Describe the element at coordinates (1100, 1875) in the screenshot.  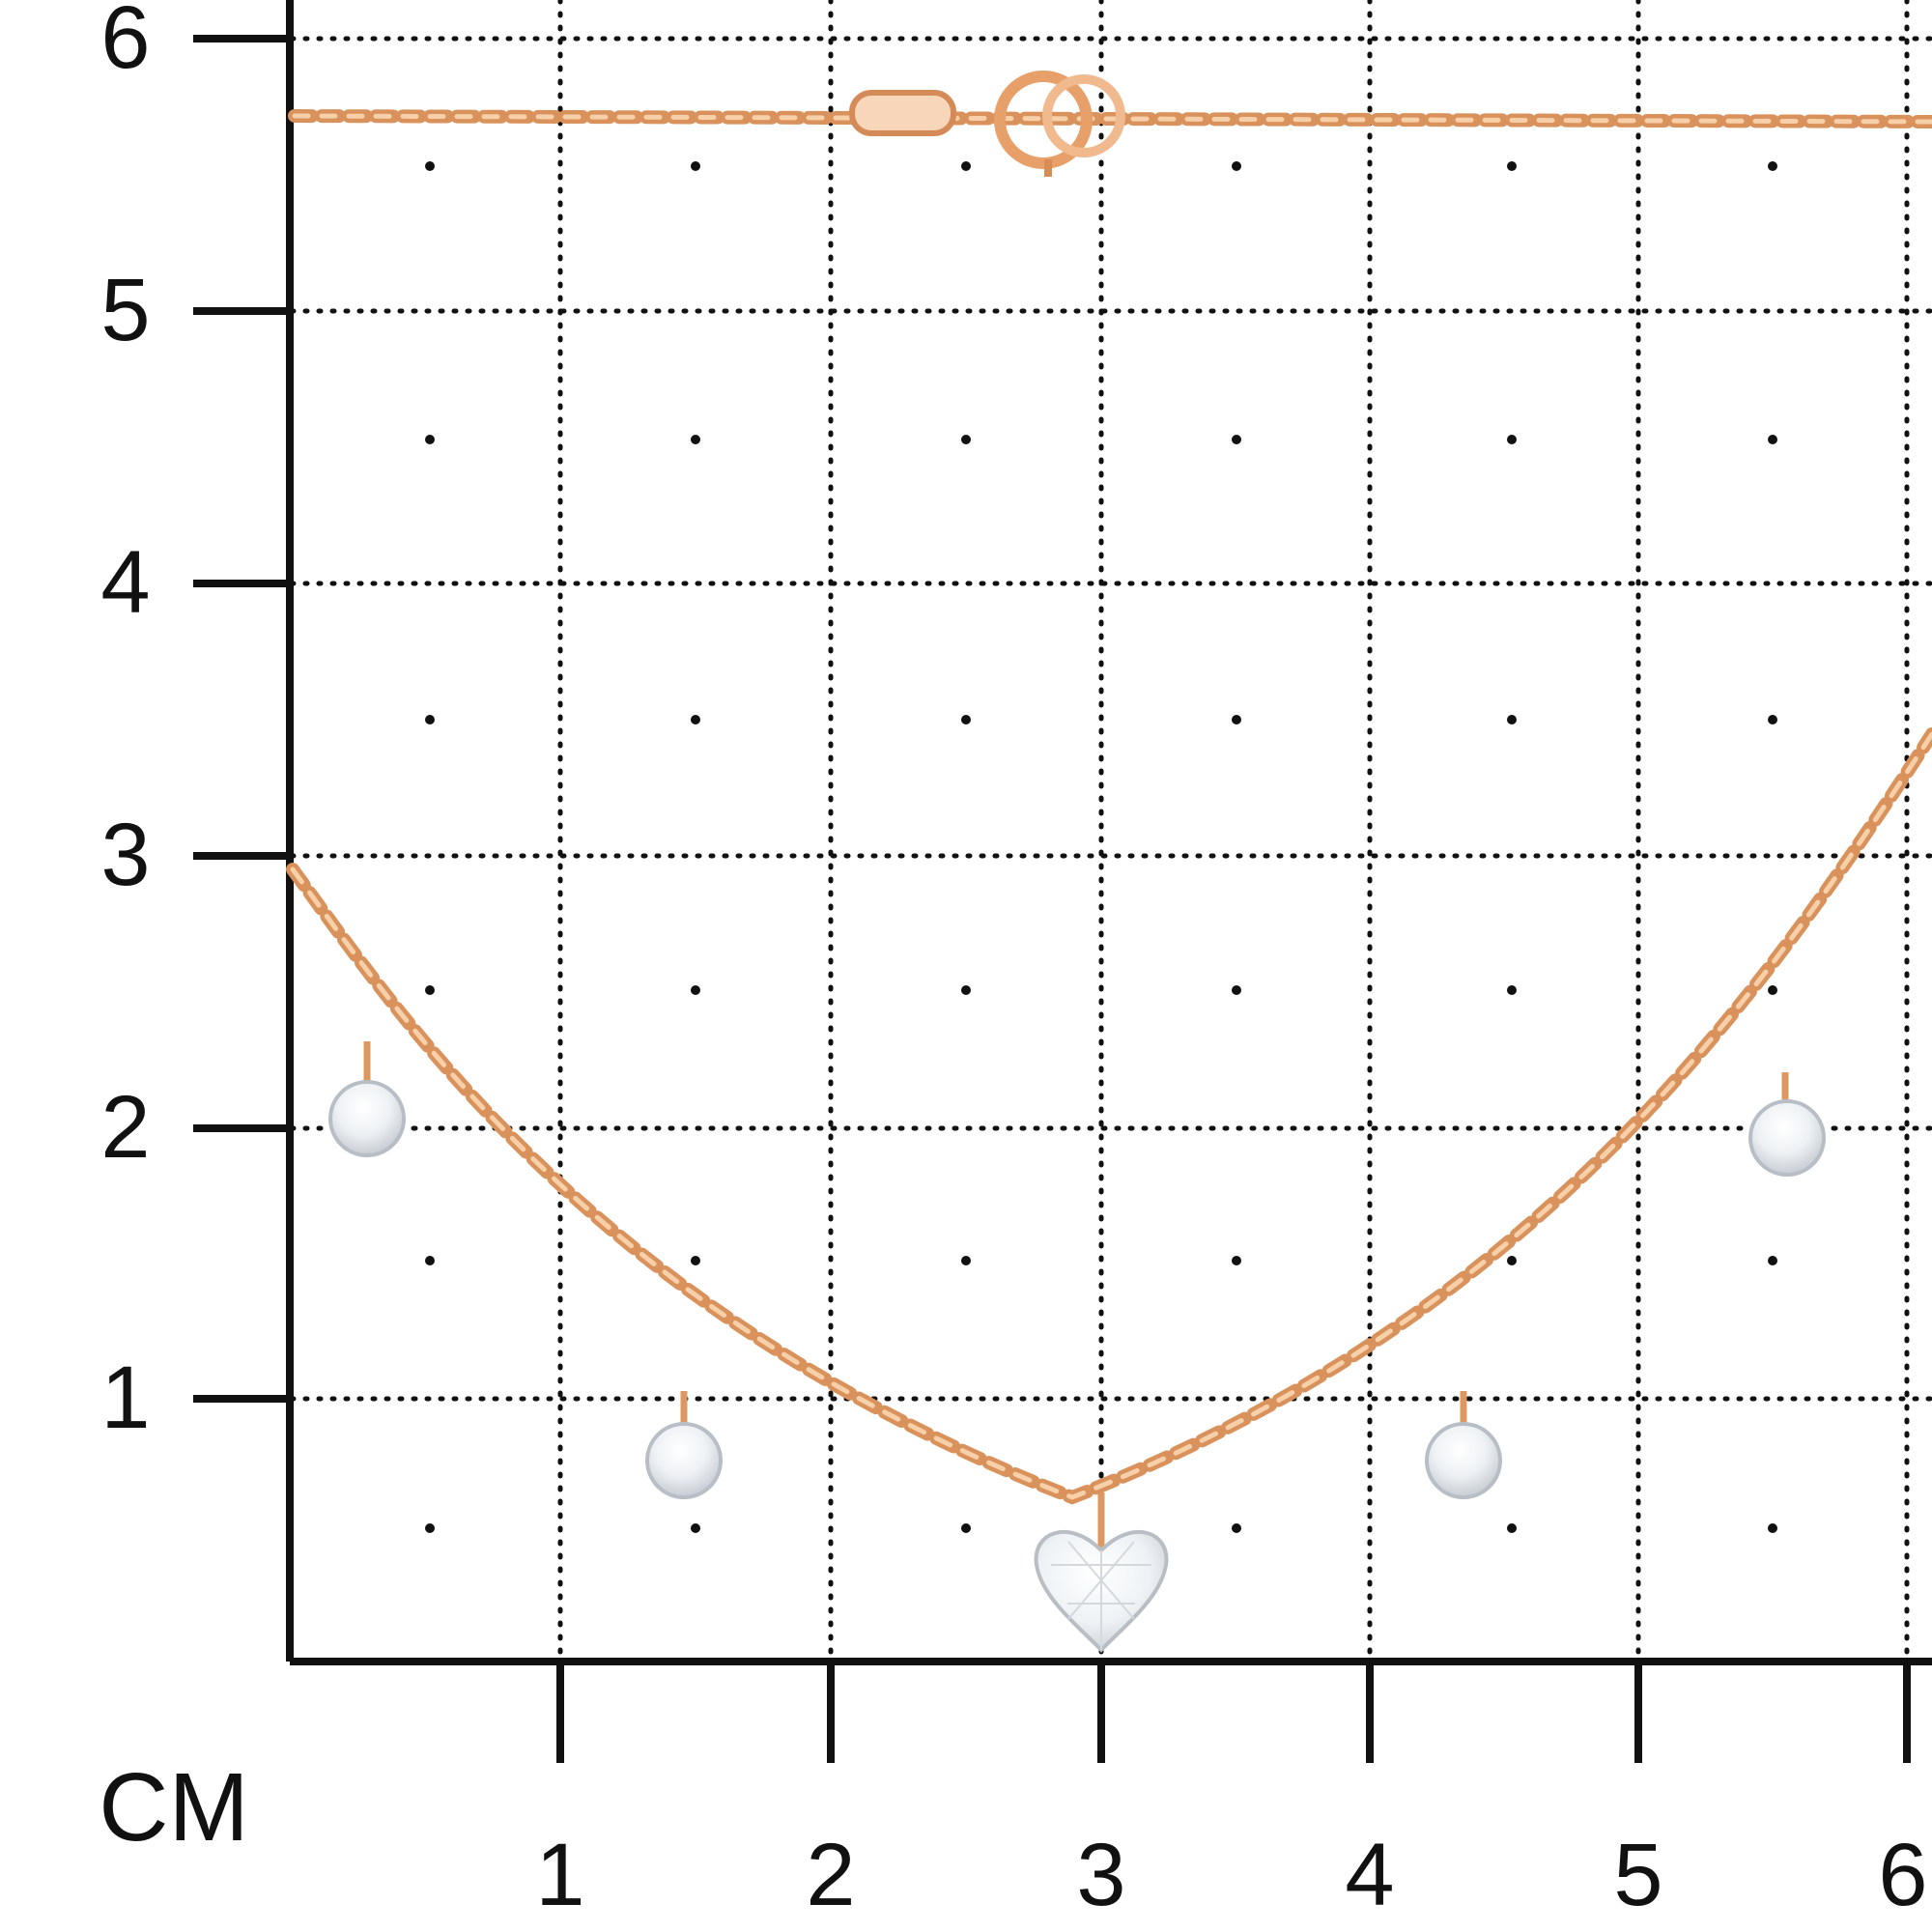
I see `x-label-3: 3` at that location.